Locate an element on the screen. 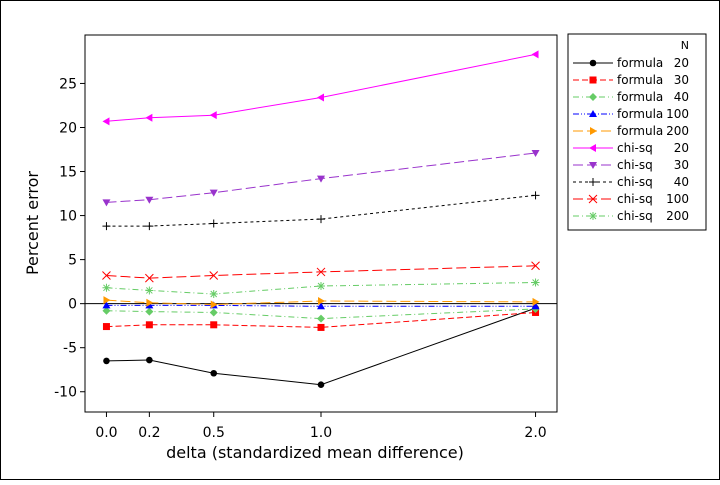 Image resolution: width=720 pixels, height=485 pixels. x-tick-label: 0.5 is located at coordinates (214, 433).